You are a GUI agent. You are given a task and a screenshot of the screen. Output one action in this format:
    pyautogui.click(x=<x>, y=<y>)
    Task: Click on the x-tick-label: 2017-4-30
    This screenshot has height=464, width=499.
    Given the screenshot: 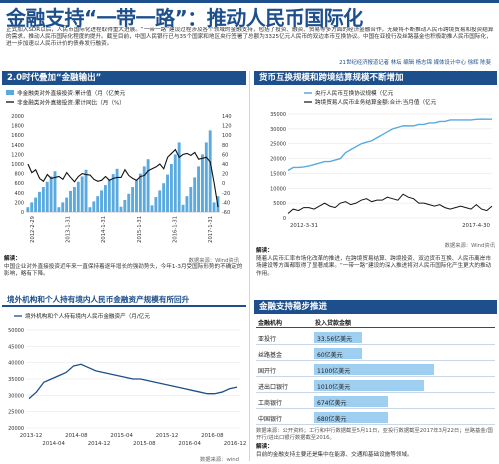 What is the action you would take?
    pyautogui.click(x=476, y=226)
    